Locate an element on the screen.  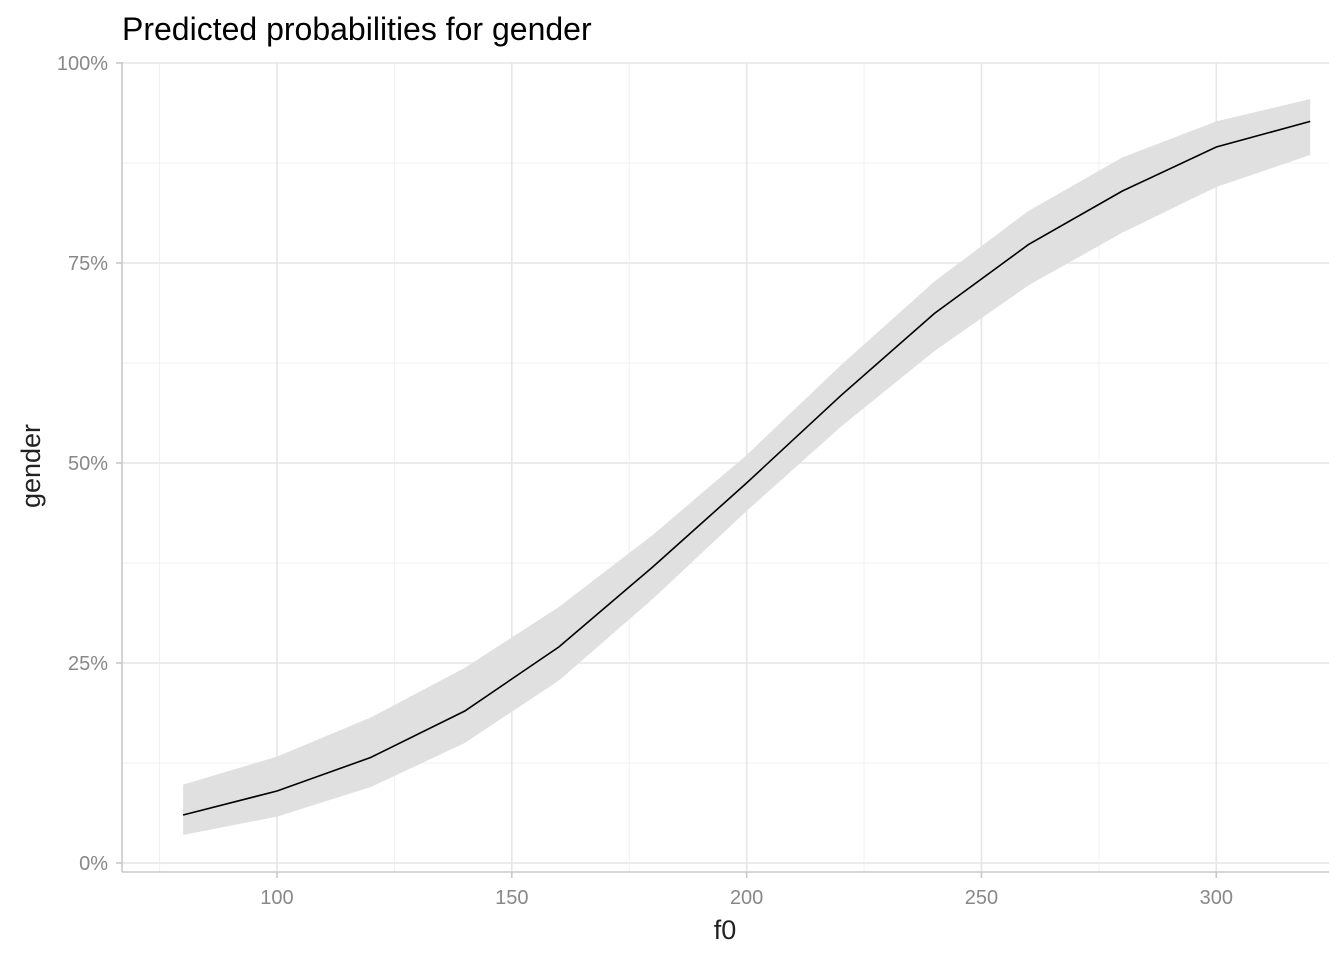
y-tick-label: 100% is located at coordinates (82, 64).